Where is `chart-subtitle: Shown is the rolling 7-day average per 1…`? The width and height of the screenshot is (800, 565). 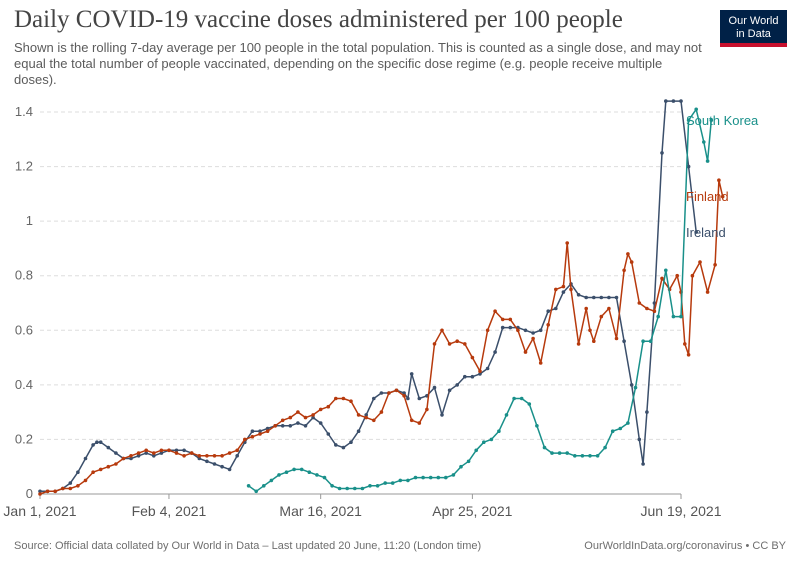 chart-subtitle: Shown is the rolling 7-day average per 1… is located at coordinates (358, 63).